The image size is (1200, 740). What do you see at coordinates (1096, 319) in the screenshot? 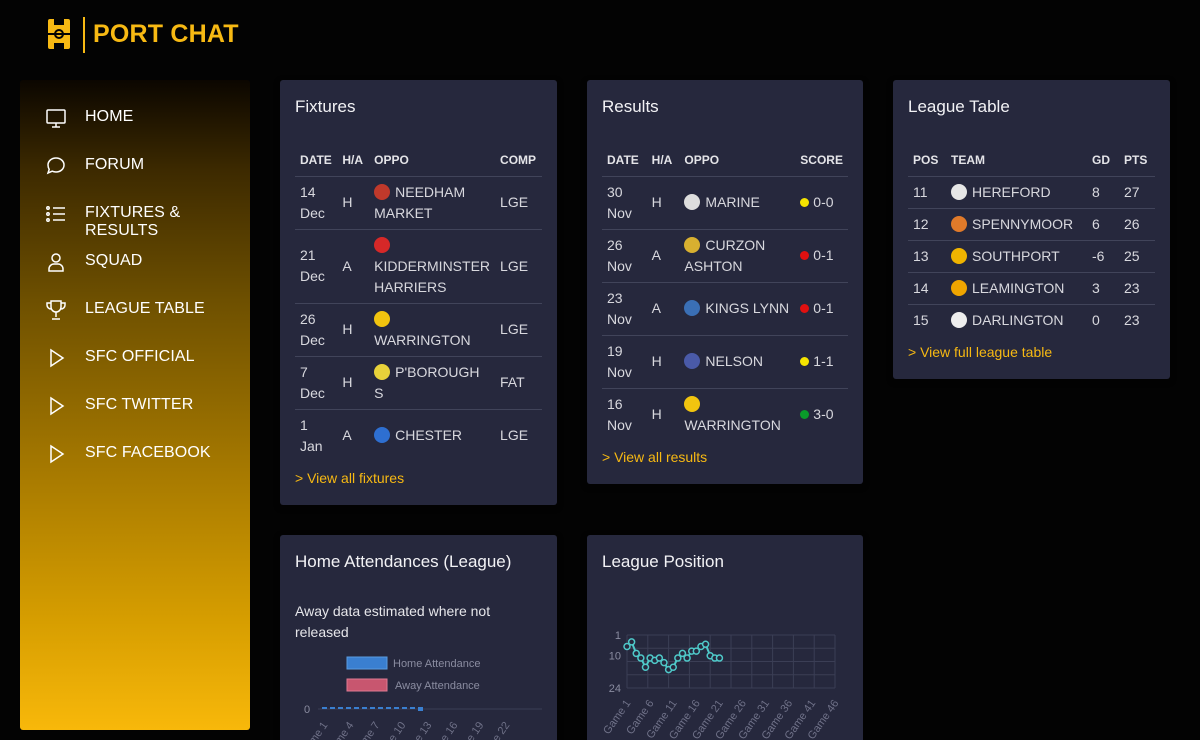
I see `team-gd: 0` at bounding box center [1096, 319].